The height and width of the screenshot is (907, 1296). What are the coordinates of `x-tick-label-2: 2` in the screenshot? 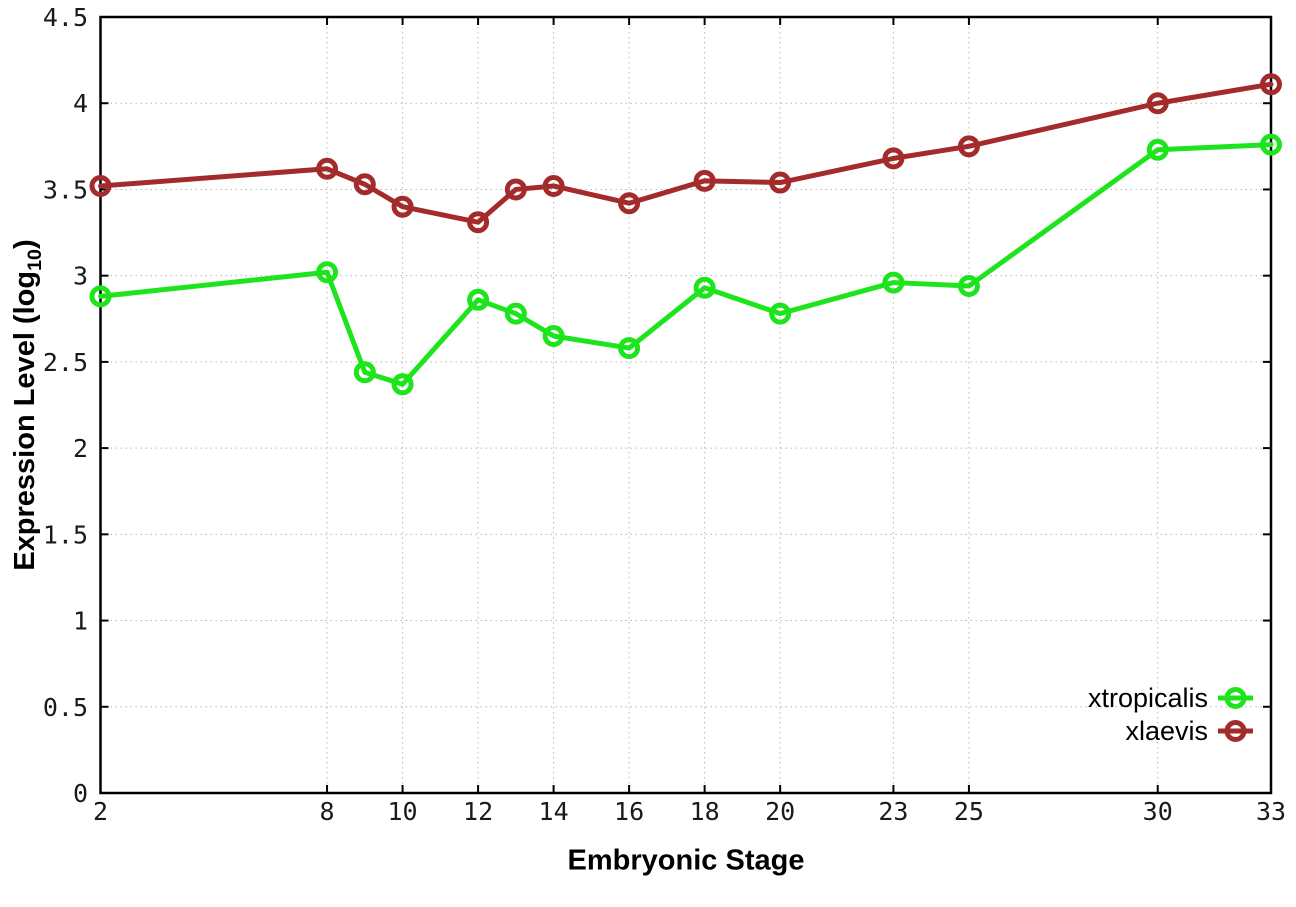 It's located at (100, 811).